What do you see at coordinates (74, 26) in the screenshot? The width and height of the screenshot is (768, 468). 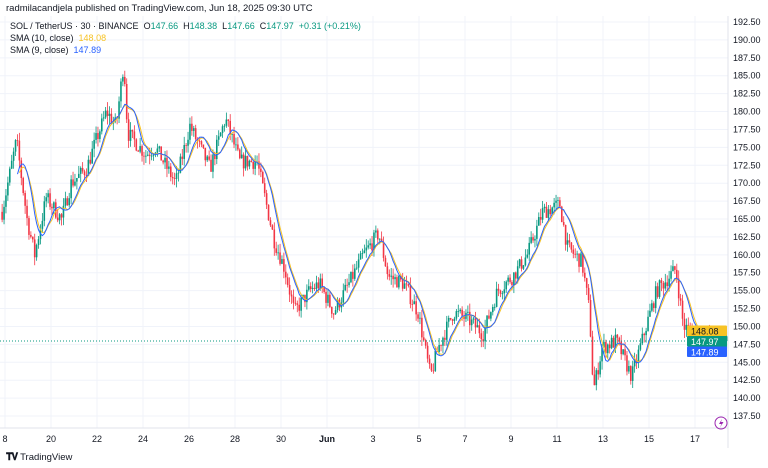 I see `symbol-label: SOL / TetherUS · 30 · BINANCE` at bounding box center [74, 26].